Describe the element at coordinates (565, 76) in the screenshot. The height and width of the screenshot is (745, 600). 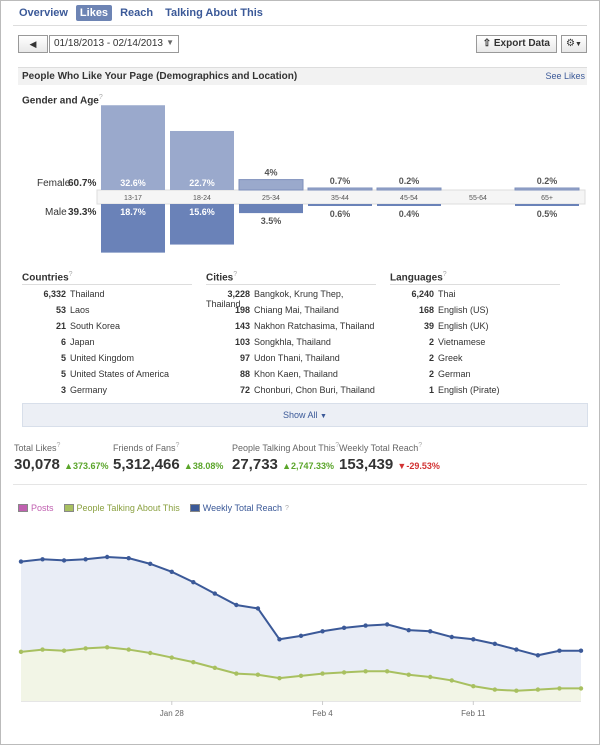
I see `see-likes-link: See Likes` at that location.